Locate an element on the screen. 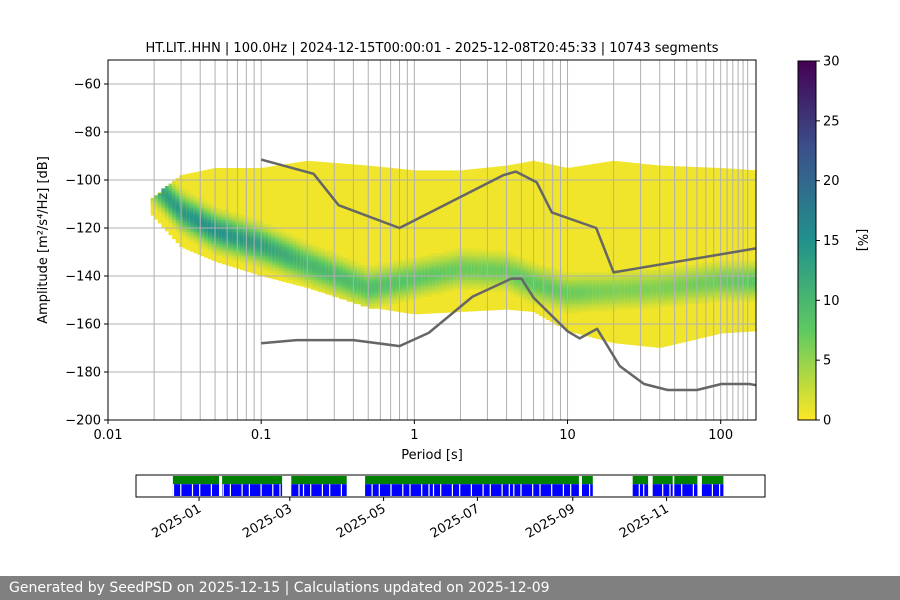 The height and width of the screenshot is (600, 900). availability-segment-bottom is located at coordinates (195, 490).